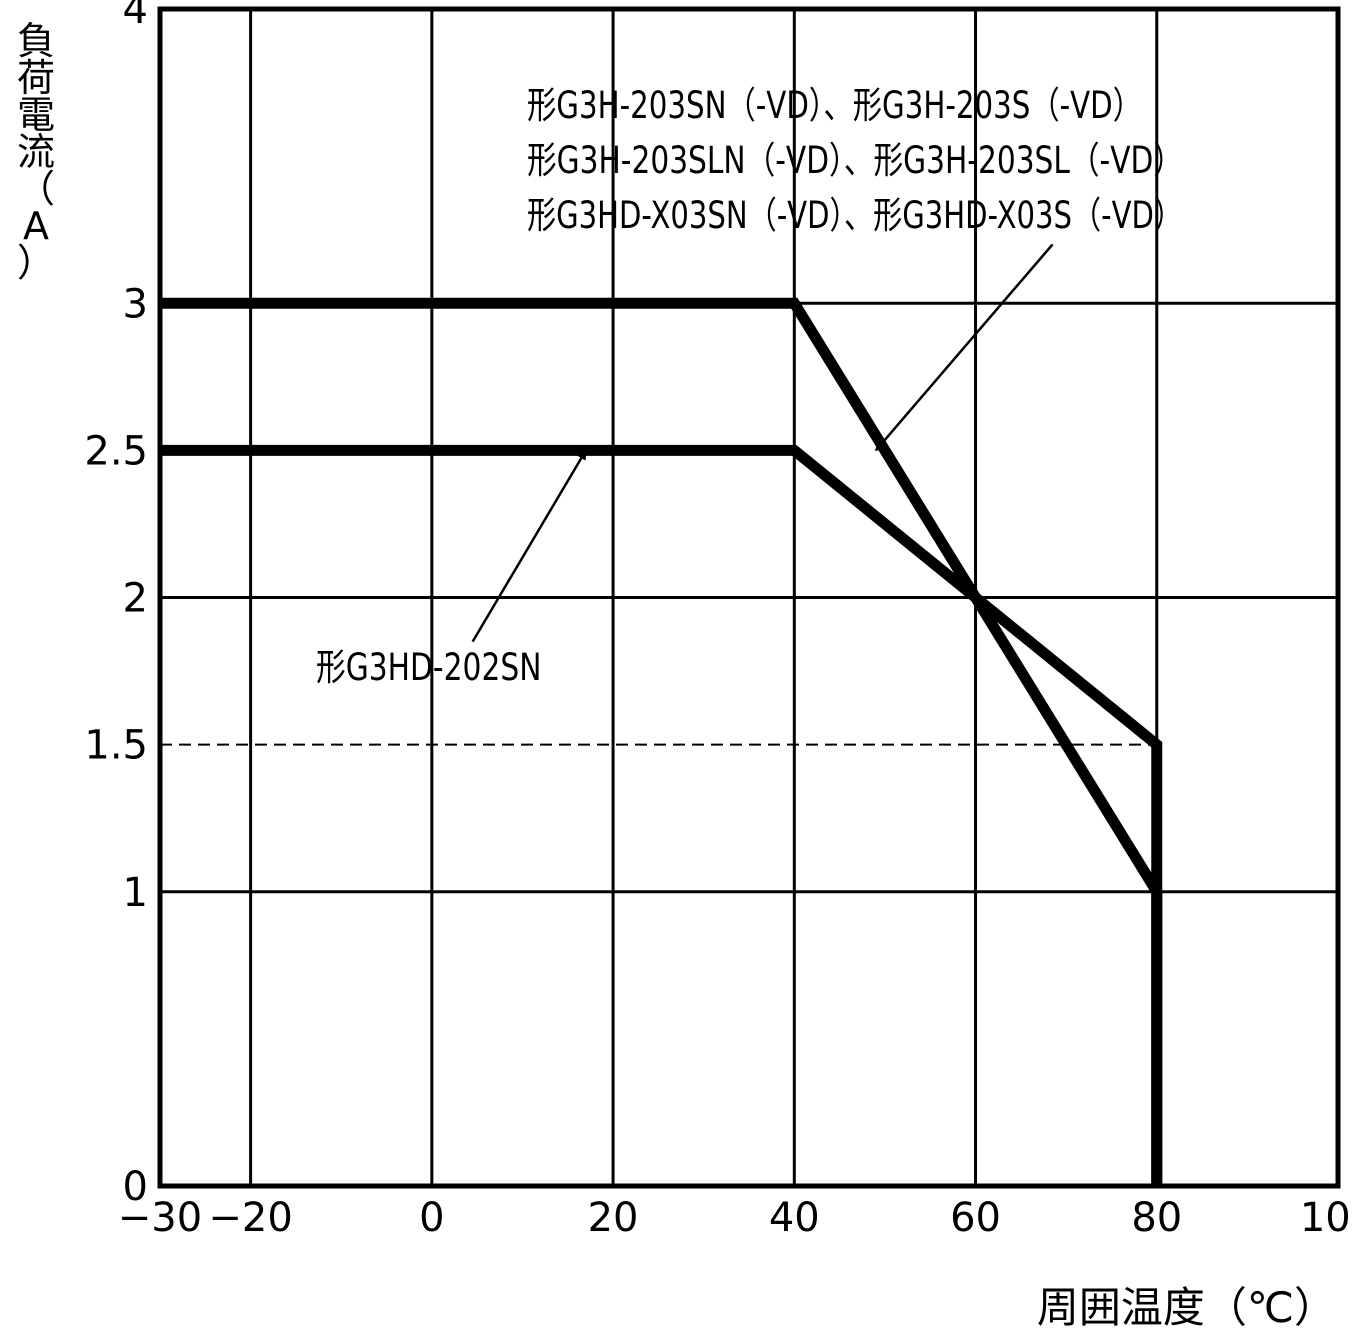 This screenshot has height=1335, width=1352. I want to click on x-tick-label: 0, so click(431, 1218).